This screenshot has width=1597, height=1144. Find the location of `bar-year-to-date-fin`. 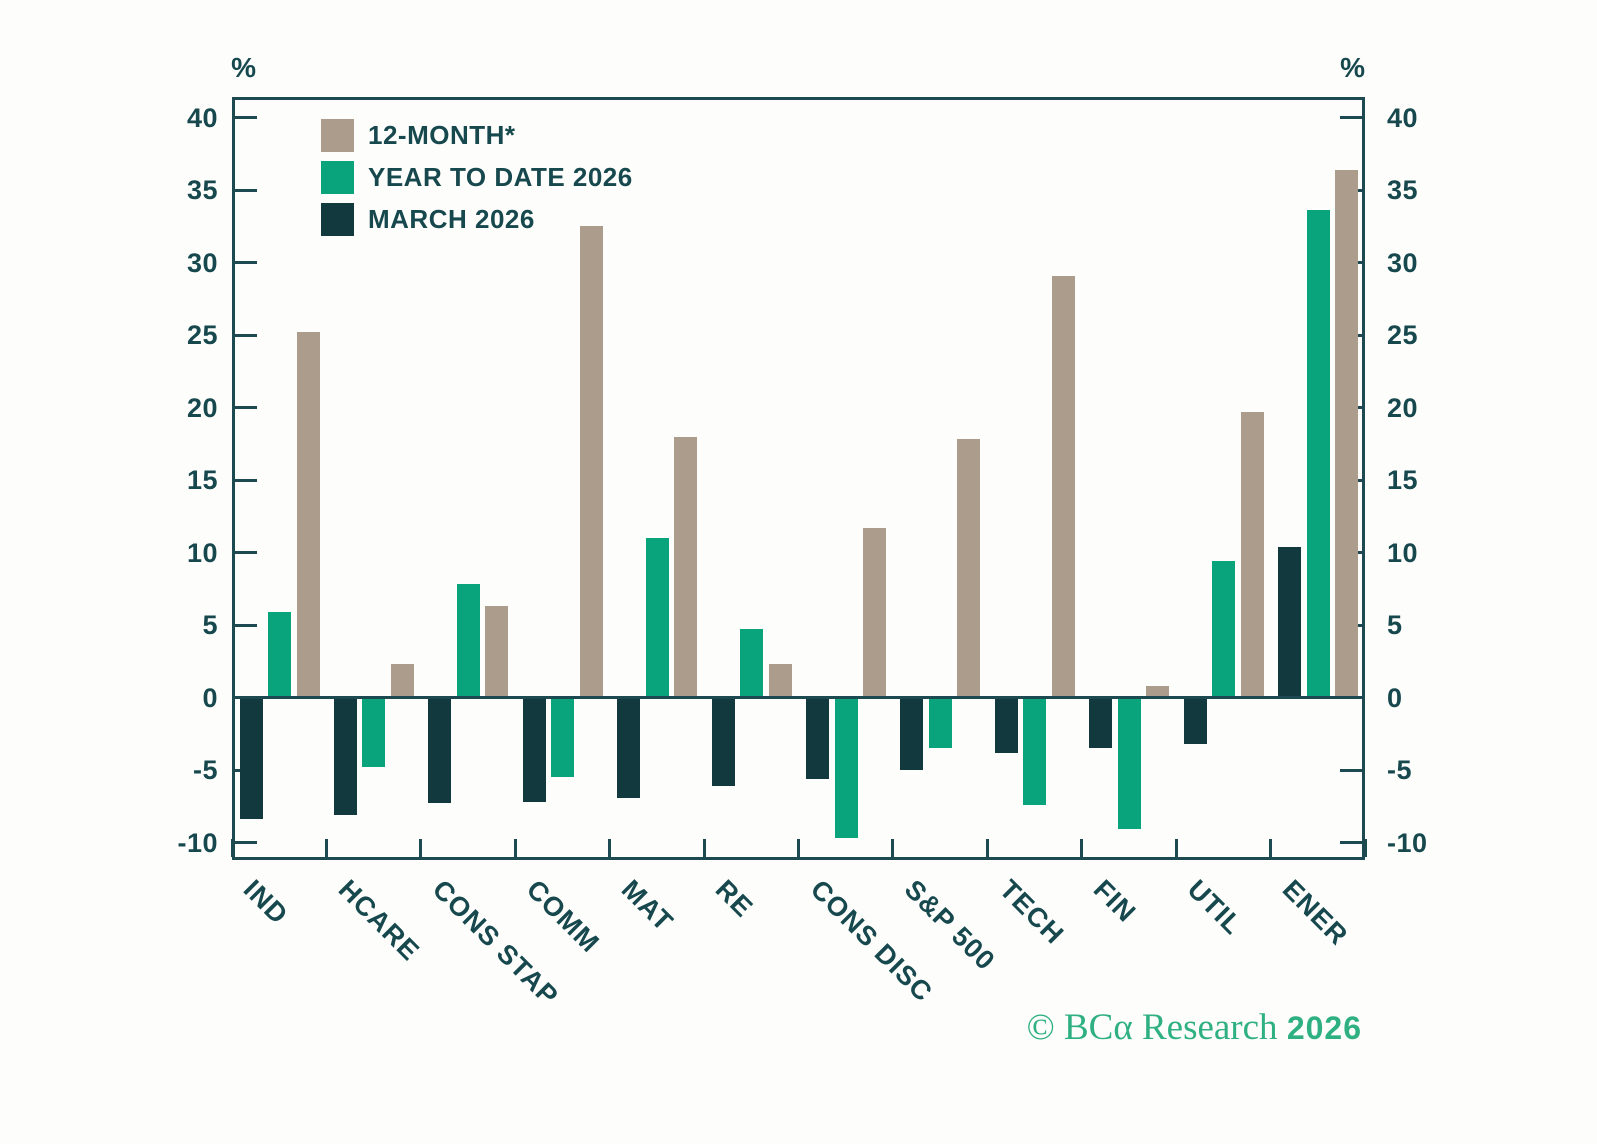

bar-year-to-date-fin is located at coordinates (1129, 763).